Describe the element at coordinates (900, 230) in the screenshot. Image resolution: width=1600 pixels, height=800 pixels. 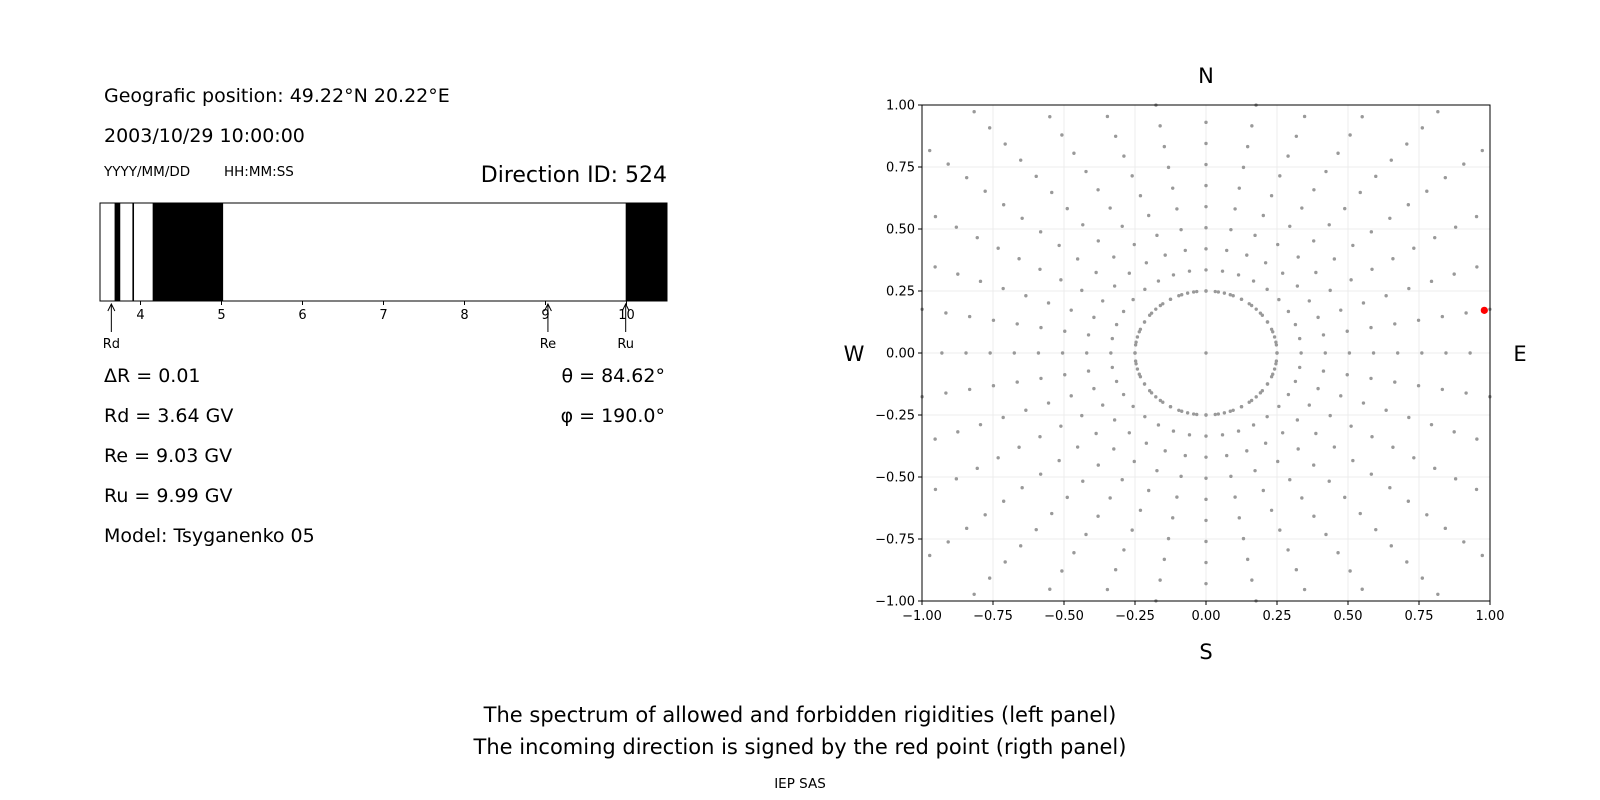
I see `map-ytick-label: 0.50` at that location.